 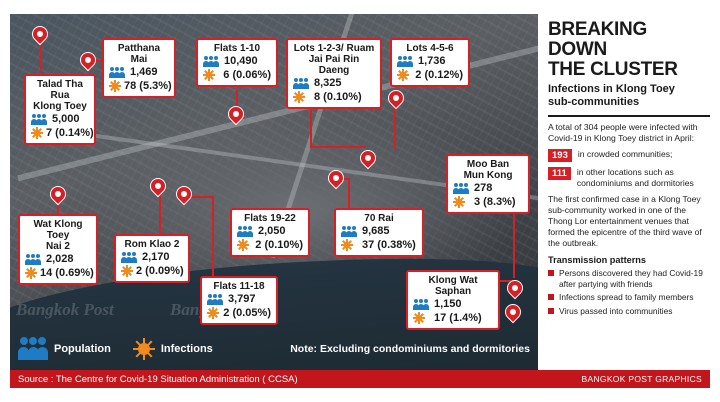 What do you see at coordinates (626, 297) in the screenshot?
I see `transmission-text: Infections spread to family members` at bounding box center [626, 297].